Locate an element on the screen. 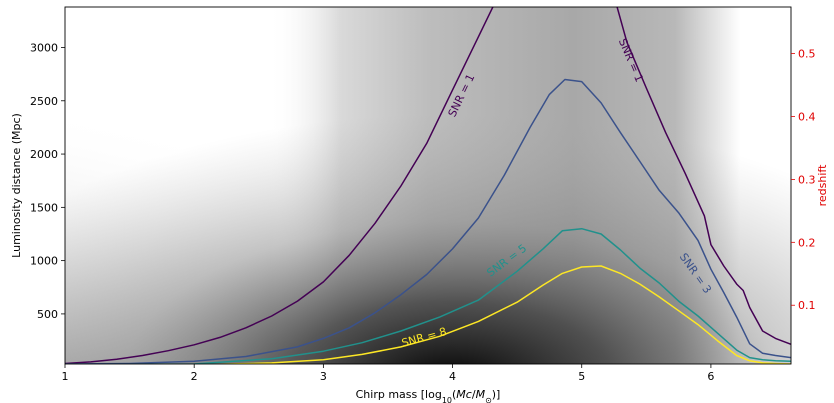  x-axis-title: Chirp mass [log10(Mc/M⊙)] is located at coordinates (428, 395).